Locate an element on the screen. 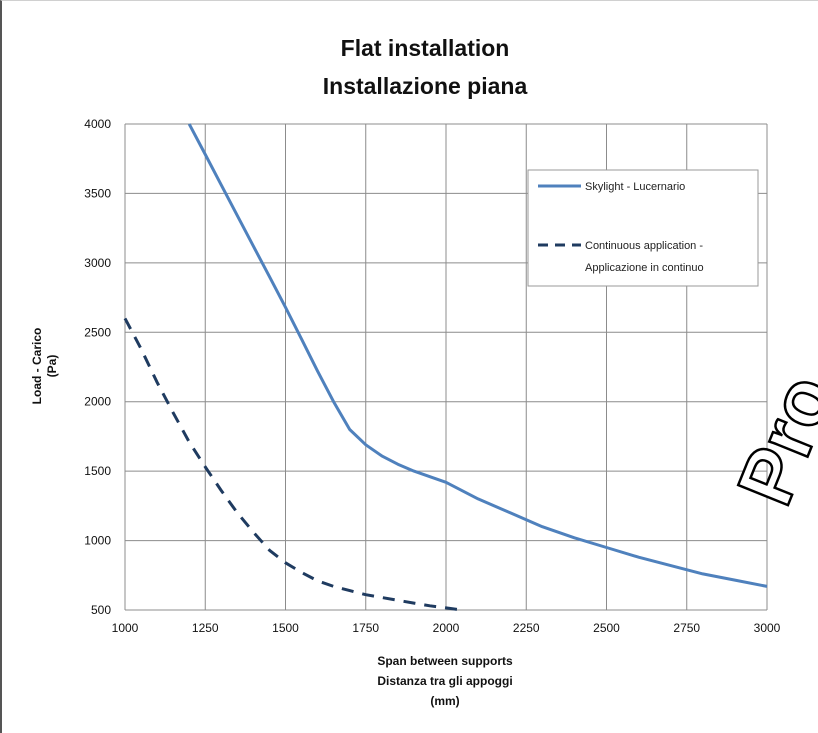  x-axis-title-line-2: Distanza tra gli appoggi is located at coordinates (444, 681).